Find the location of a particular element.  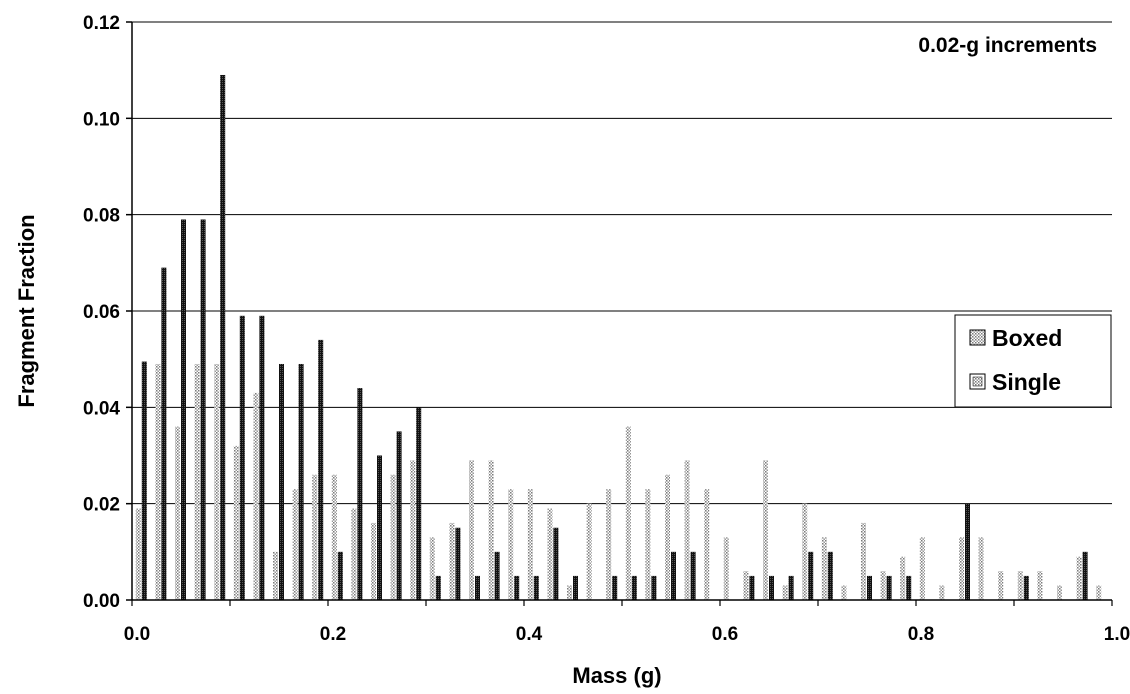

legend: Boxed Single is located at coordinates (1033, 361).